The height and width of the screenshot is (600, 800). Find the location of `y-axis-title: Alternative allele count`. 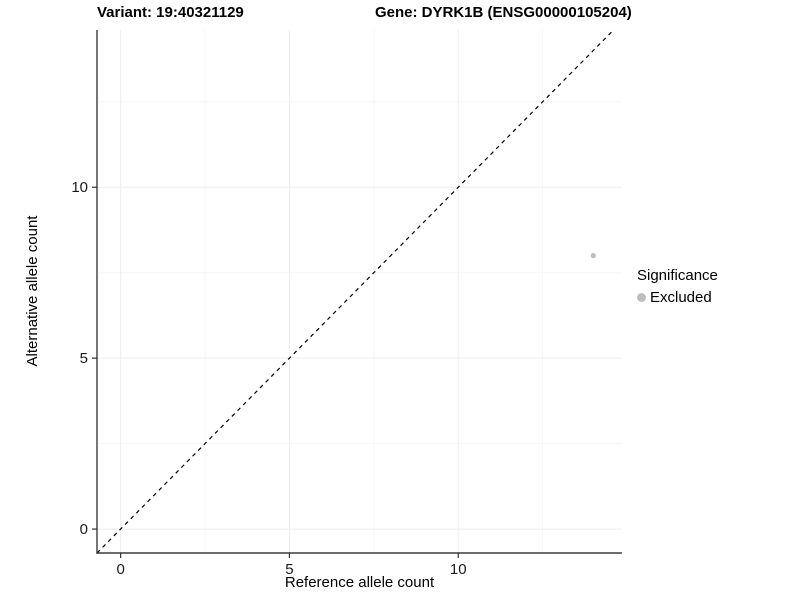

y-axis-title: Alternative allele count is located at coordinates (32, 291).